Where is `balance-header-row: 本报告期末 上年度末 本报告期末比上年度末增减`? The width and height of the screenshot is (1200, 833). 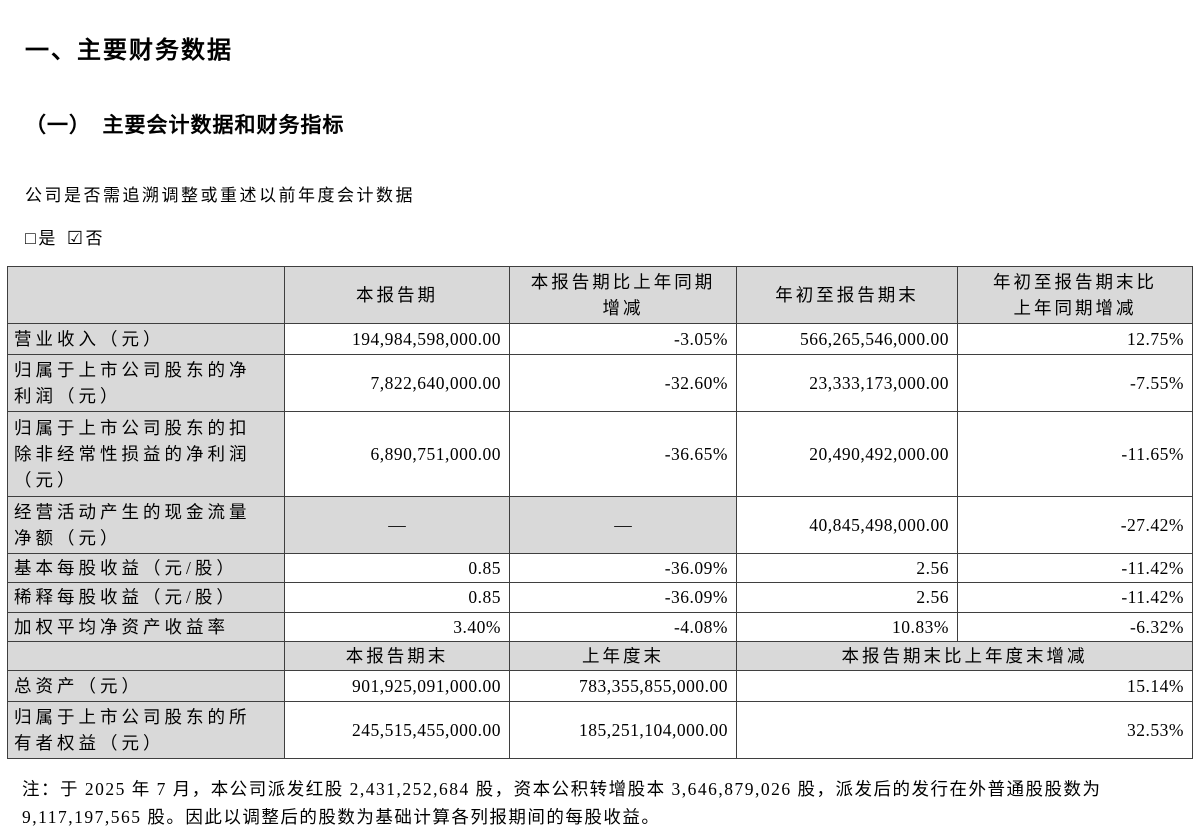
balance-header-row: 本报告期末 上年度末 本报告期末比上年度末增减 is located at coordinates (600, 656).